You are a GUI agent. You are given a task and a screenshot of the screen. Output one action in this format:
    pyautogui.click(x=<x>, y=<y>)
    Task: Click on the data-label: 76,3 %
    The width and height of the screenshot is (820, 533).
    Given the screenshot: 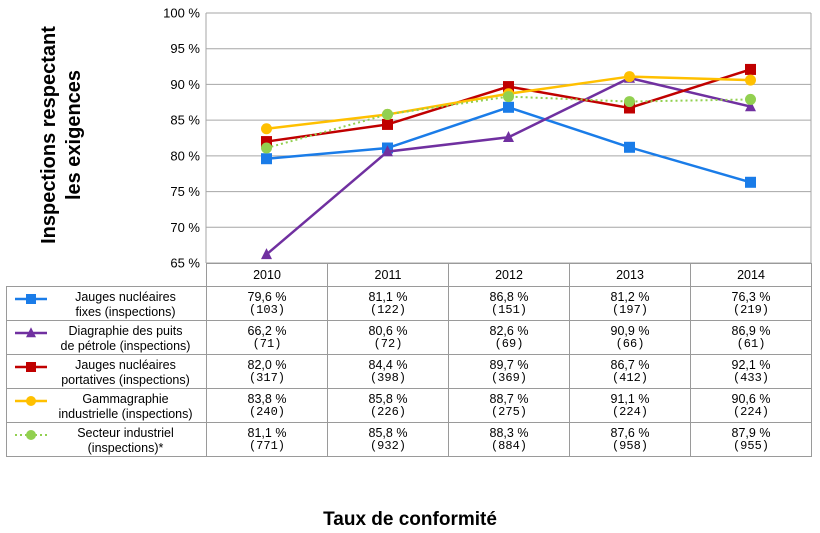 What is the action you would take?
    pyautogui.click(x=751, y=297)
    